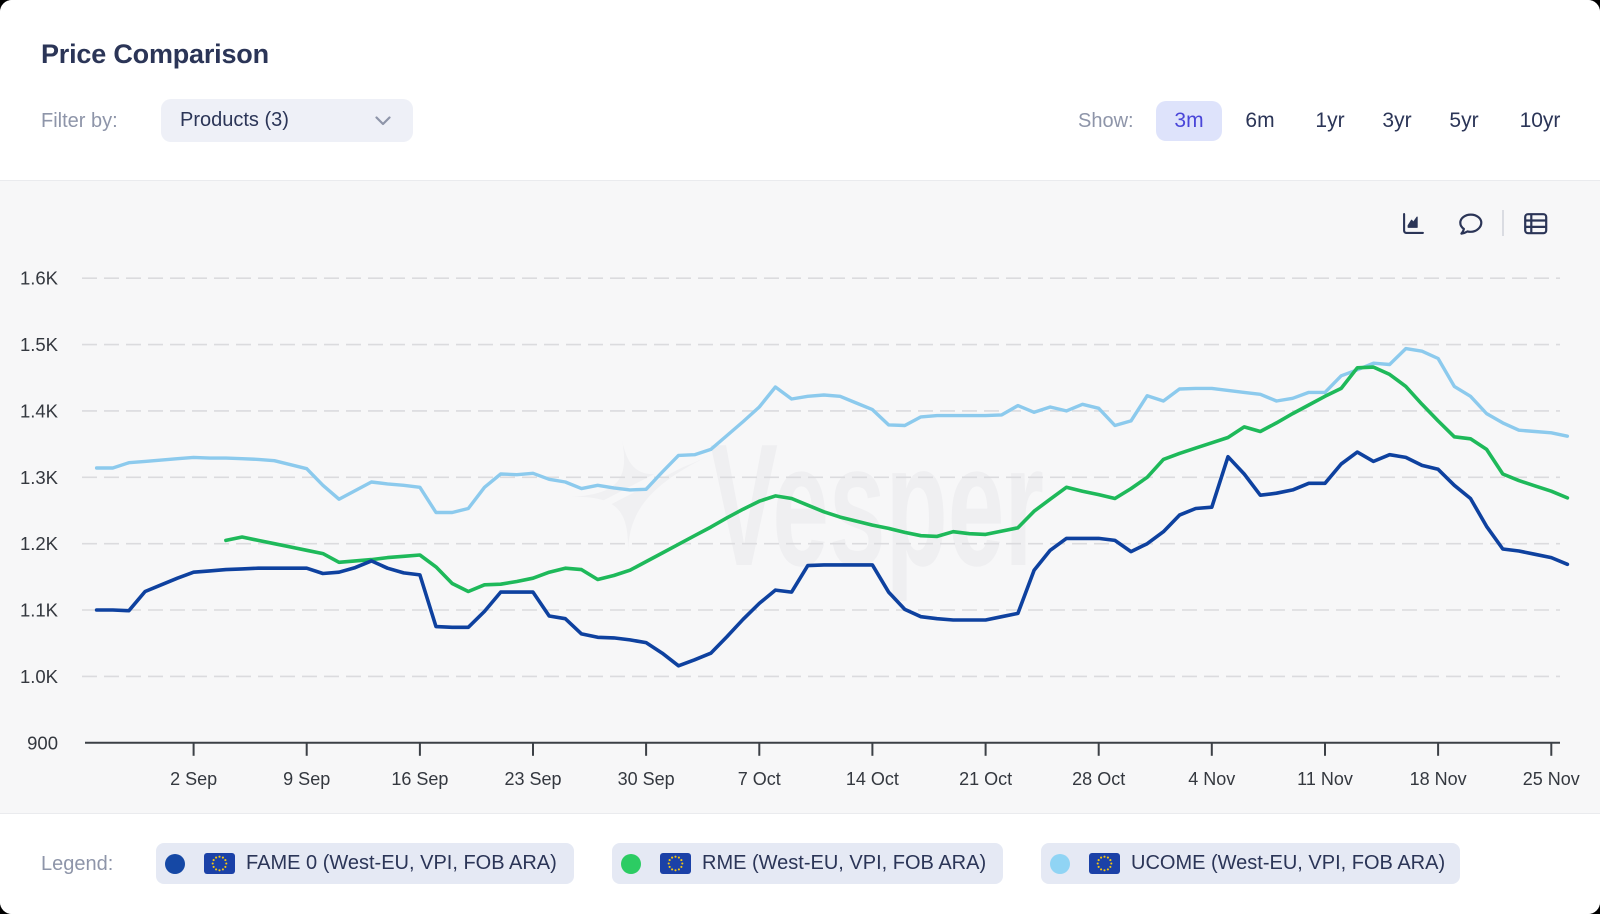 The image size is (1600, 914). Describe the element at coordinates (193, 779) in the screenshot. I see `svg-text: 2 Sep` at that location.